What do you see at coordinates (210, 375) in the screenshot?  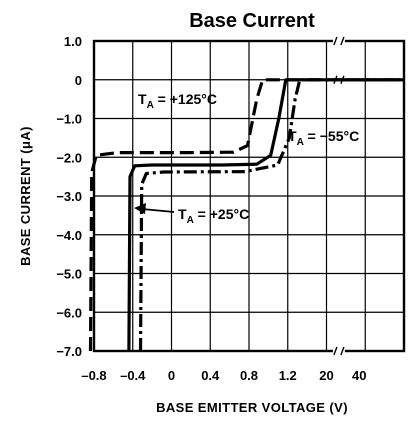 I see `x-tick-label: 0.4` at bounding box center [210, 375].